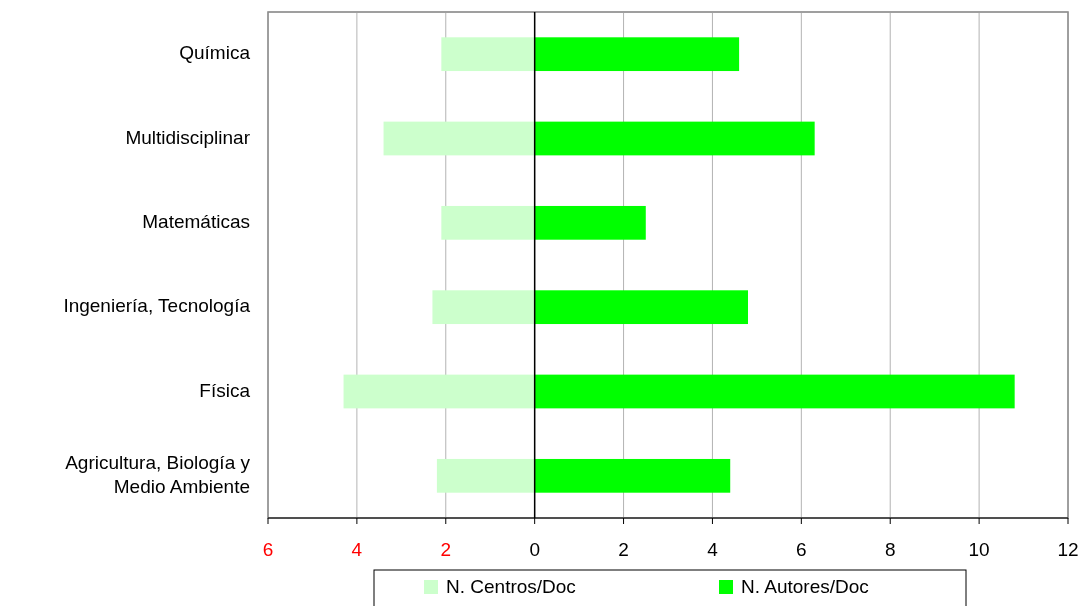 Image resolution: width=1083 pixels, height=606 pixels. What do you see at coordinates (158, 474) in the screenshot?
I see `y-tick-label: Agricultura, Biología y Medio Ambiente` at bounding box center [158, 474].